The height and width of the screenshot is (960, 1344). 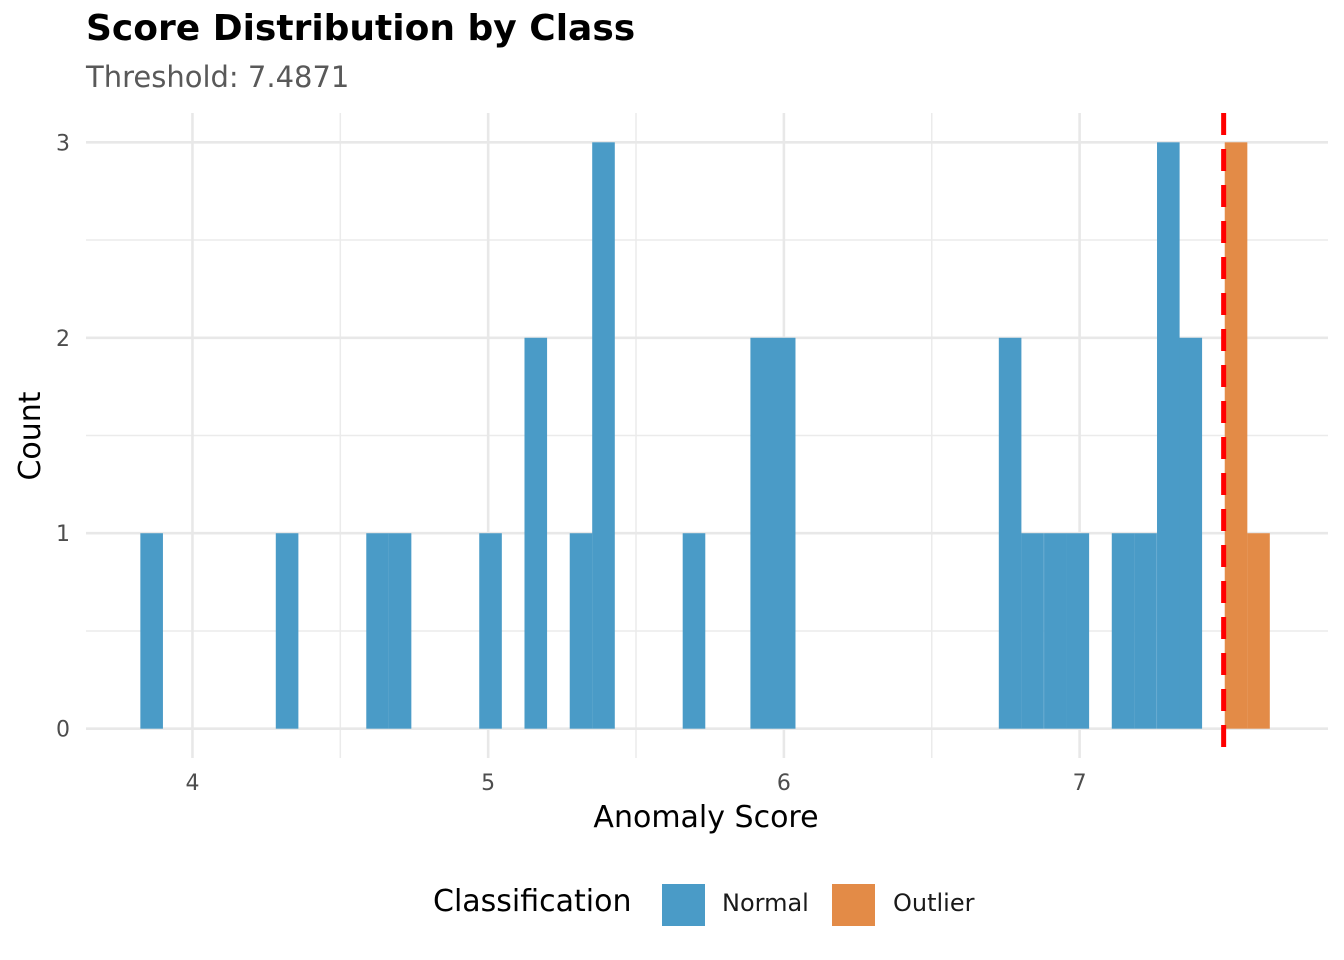 What do you see at coordinates (218, 77) in the screenshot?
I see `chart-subtitle: Threshold: 7.4871` at bounding box center [218, 77].